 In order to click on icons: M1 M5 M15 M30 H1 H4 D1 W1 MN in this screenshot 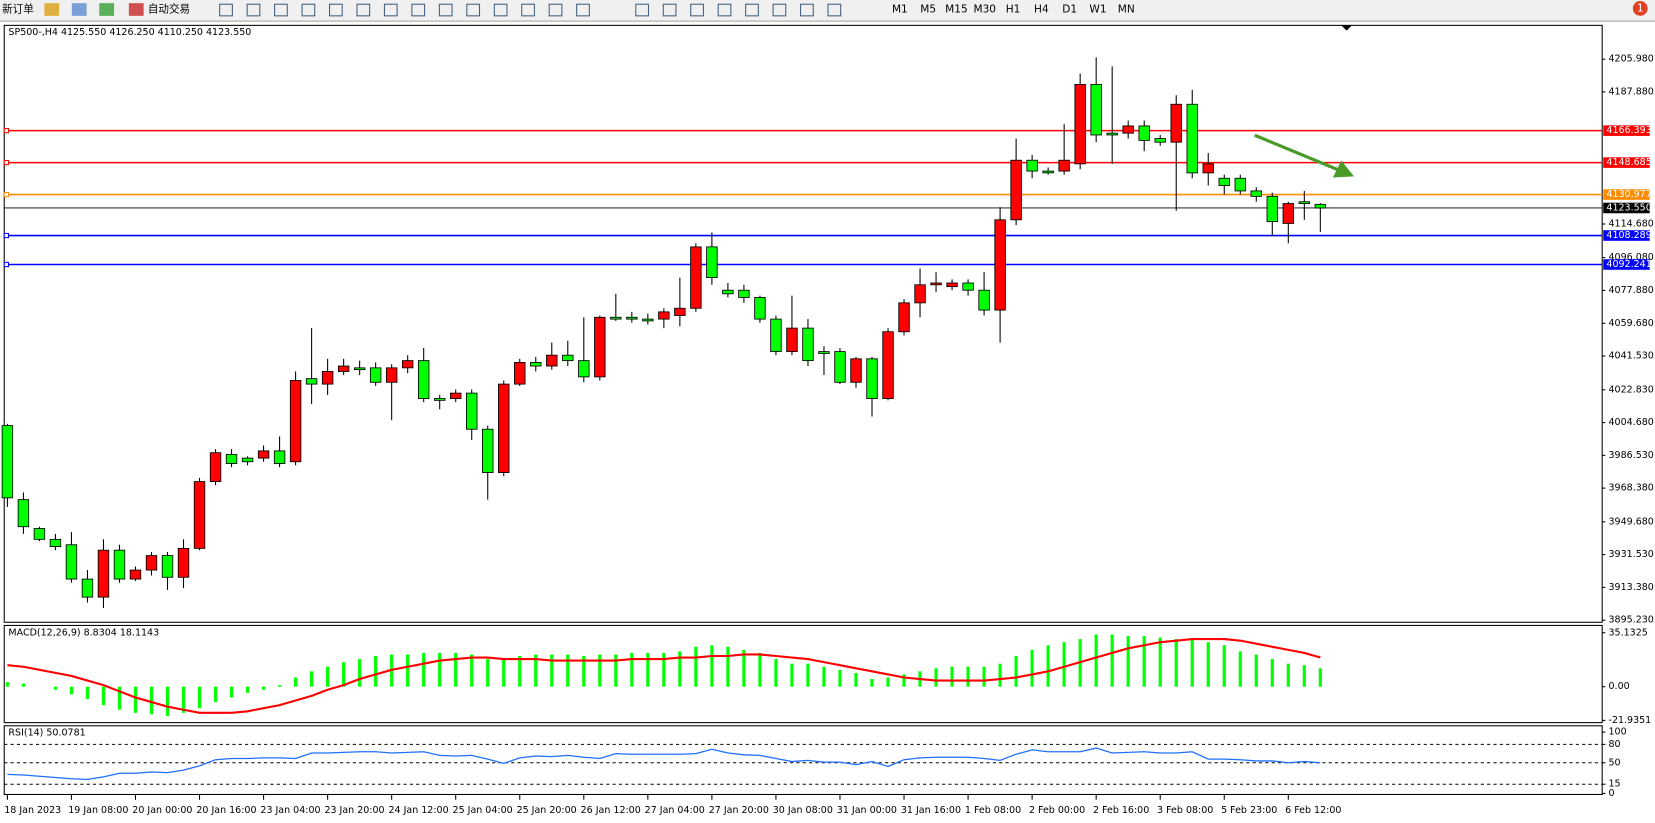, I will do `click(677, 10)`.